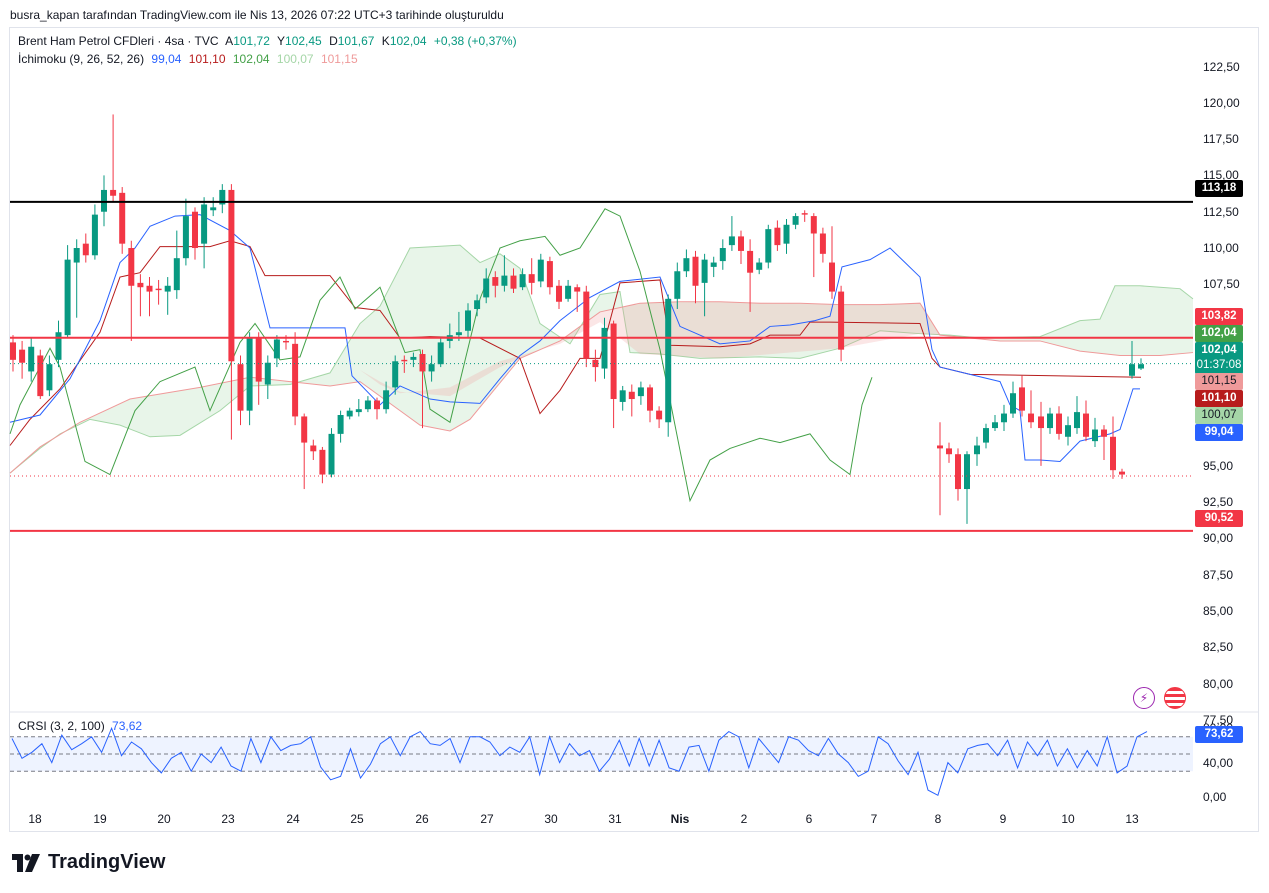  Describe the element at coordinates (88, 862) in the screenshot. I see `tradingview-logo: TradingView` at that location.